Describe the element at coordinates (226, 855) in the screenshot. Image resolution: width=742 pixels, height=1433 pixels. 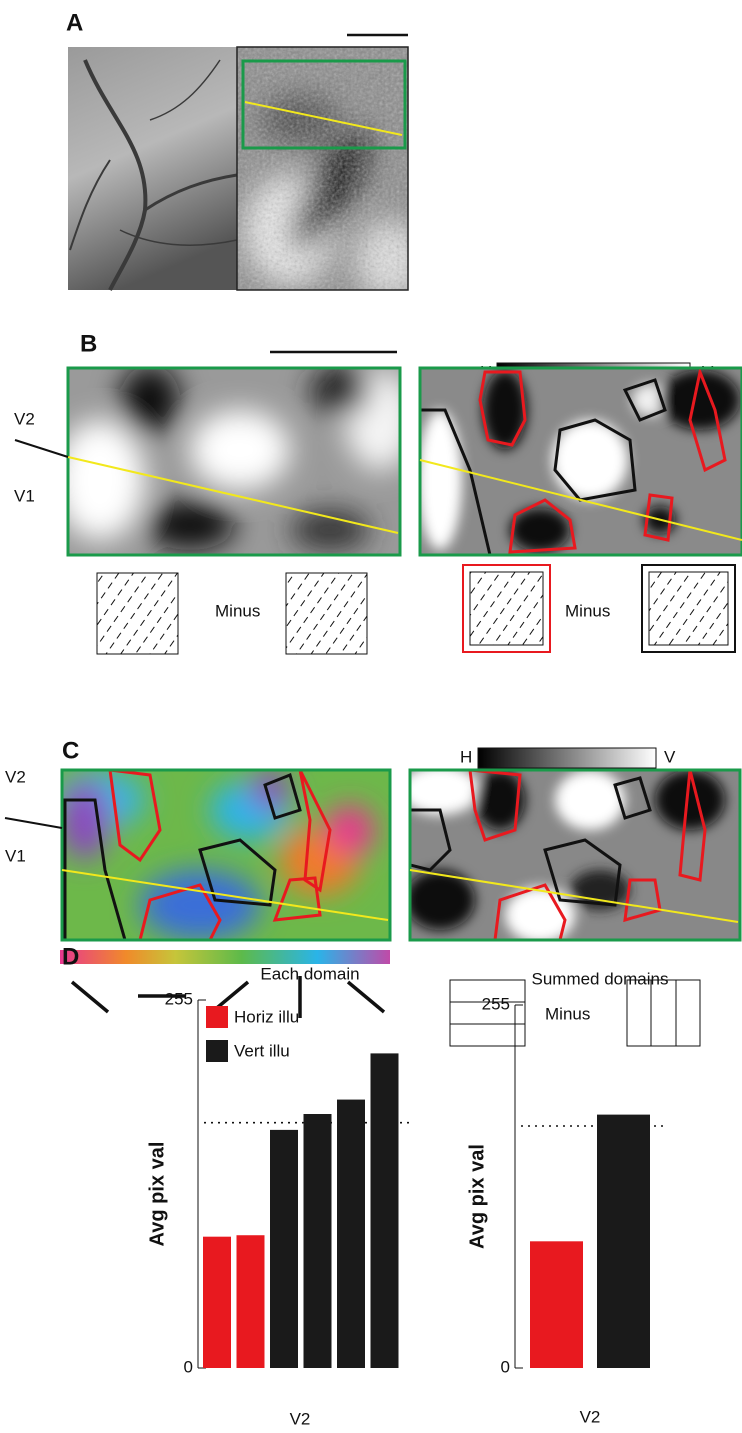
I see `orientation-map` at that location.